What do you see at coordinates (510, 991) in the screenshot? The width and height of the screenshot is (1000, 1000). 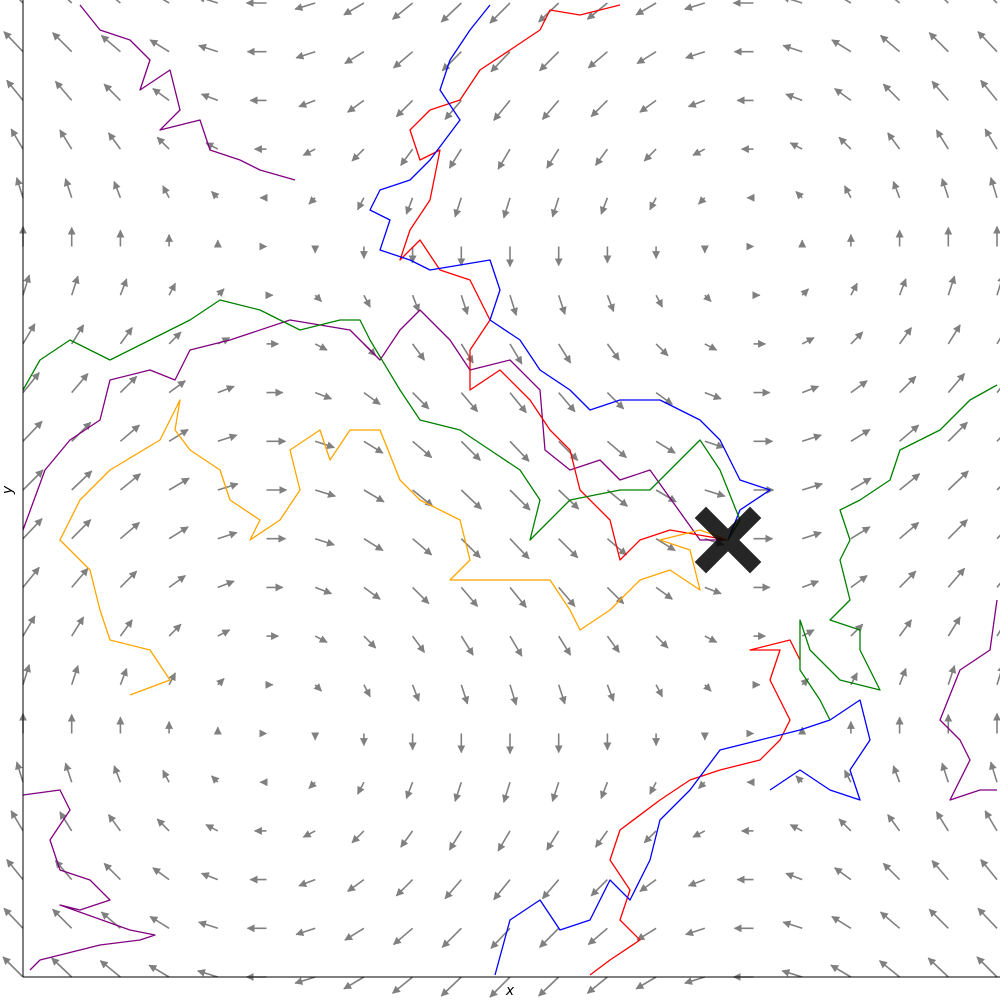 I see `x-axis-label: x` at bounding box center [510, 991].